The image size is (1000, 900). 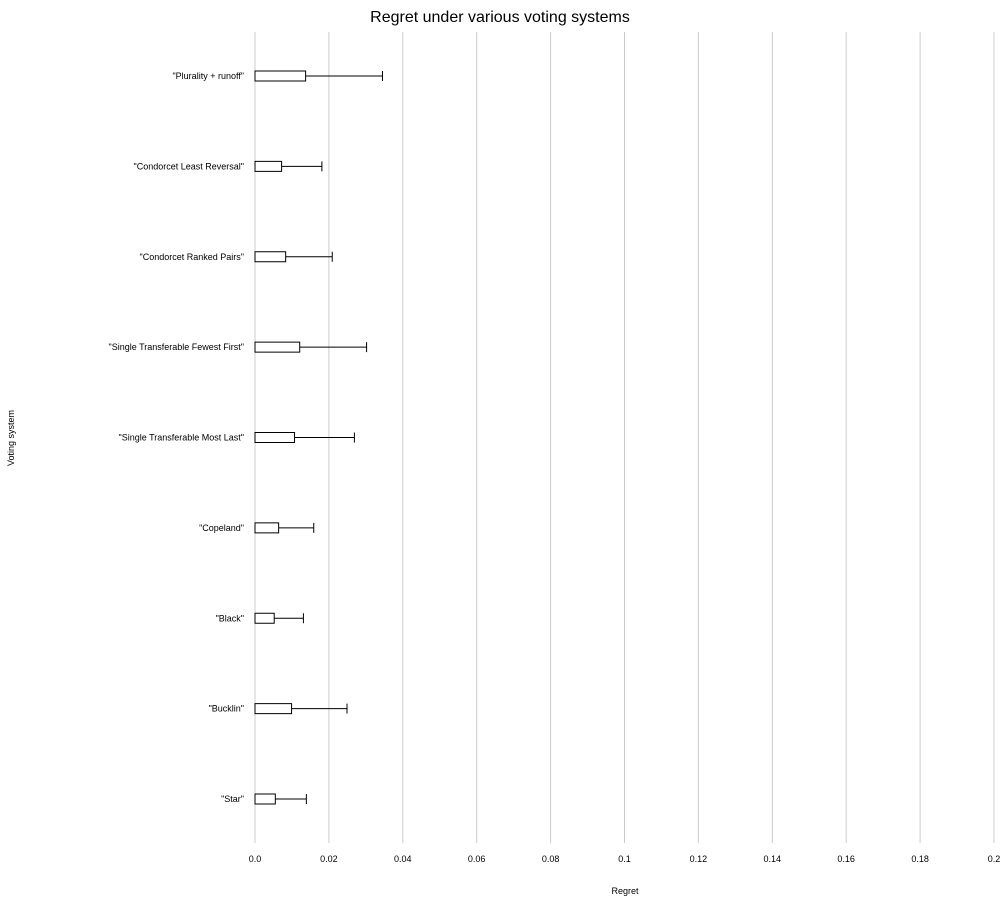 What do you see at coordinates (230, 618) in the screenshot?
I see `category-label: "Black"` at bounding box center [230, 618].